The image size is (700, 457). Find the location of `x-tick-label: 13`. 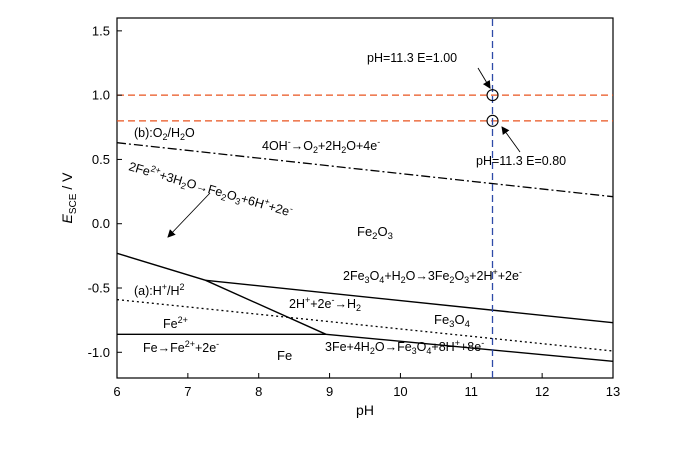

x-tick-label: 13 is located at coordinates (613, 391).